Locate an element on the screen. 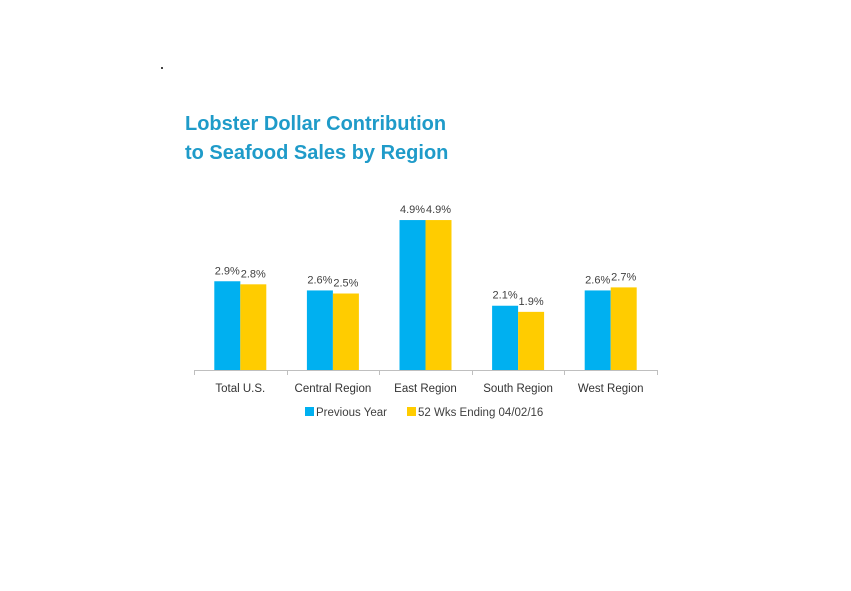 The width and height of the screenshot is (851, 591). legend-swatch-previous-year is located at coordinates (309, 411).